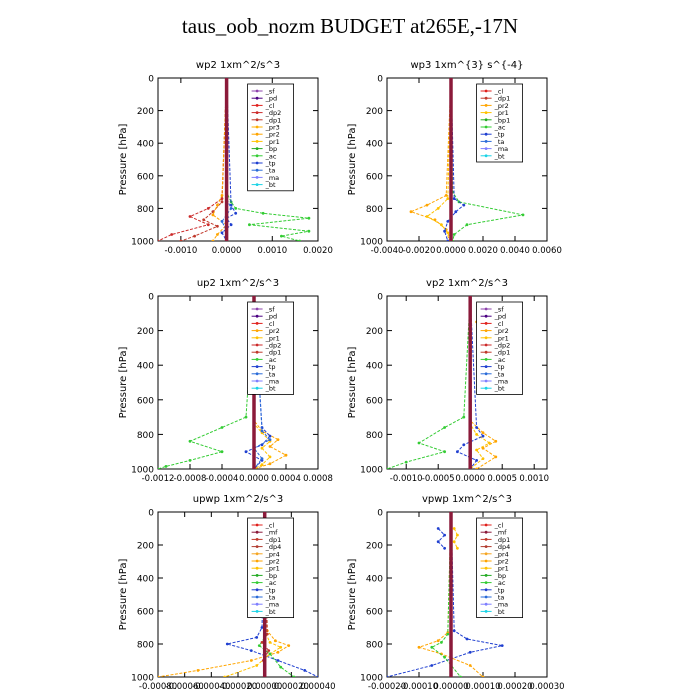 Image resolution: width=700 pixels, height=700 pixels. What do you see at coordinates (270, 106) in the screenshot?
I see `legend-label: _cl` at bounding box center [270, 106].